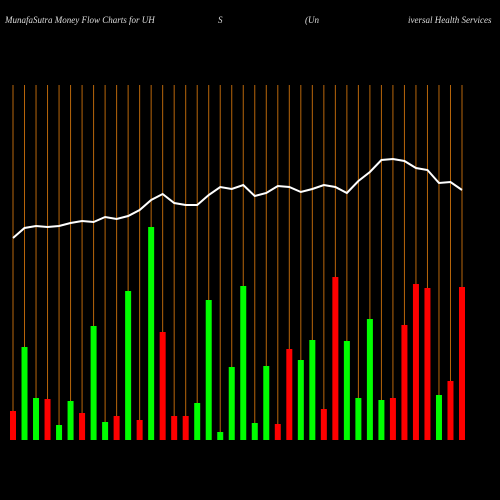  I want to click on title: S, so click(220, 20).